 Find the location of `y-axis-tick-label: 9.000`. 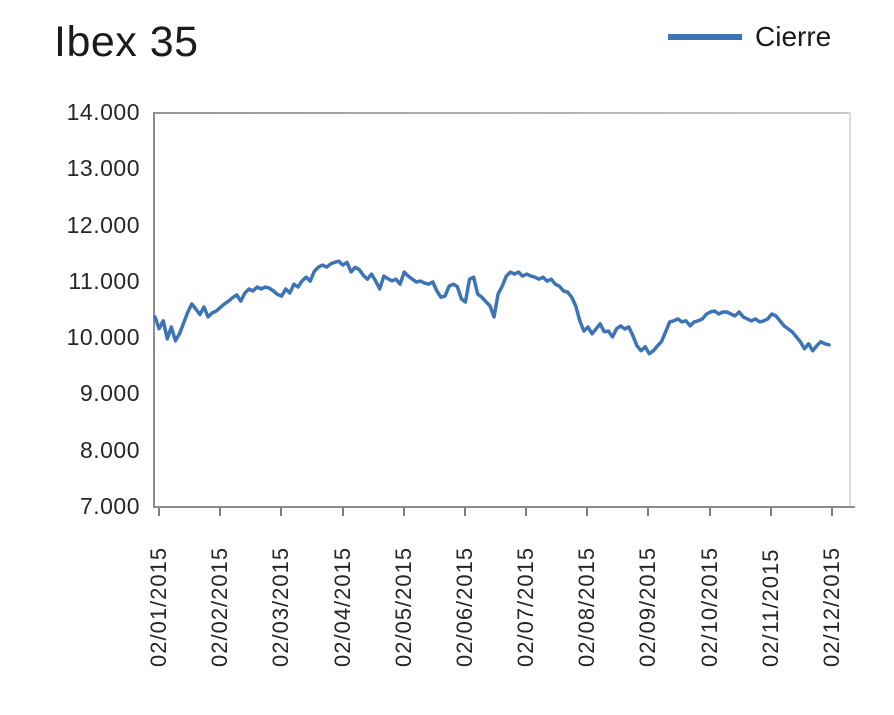

y-axis-tick-label: 9.000 is located at coordinates (109, 393).